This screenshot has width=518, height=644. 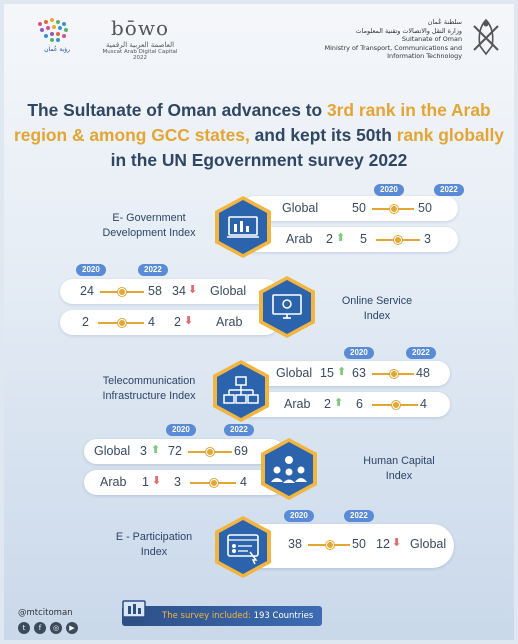 I want to click on tii-arab-knob, so click(x=396, y=405).